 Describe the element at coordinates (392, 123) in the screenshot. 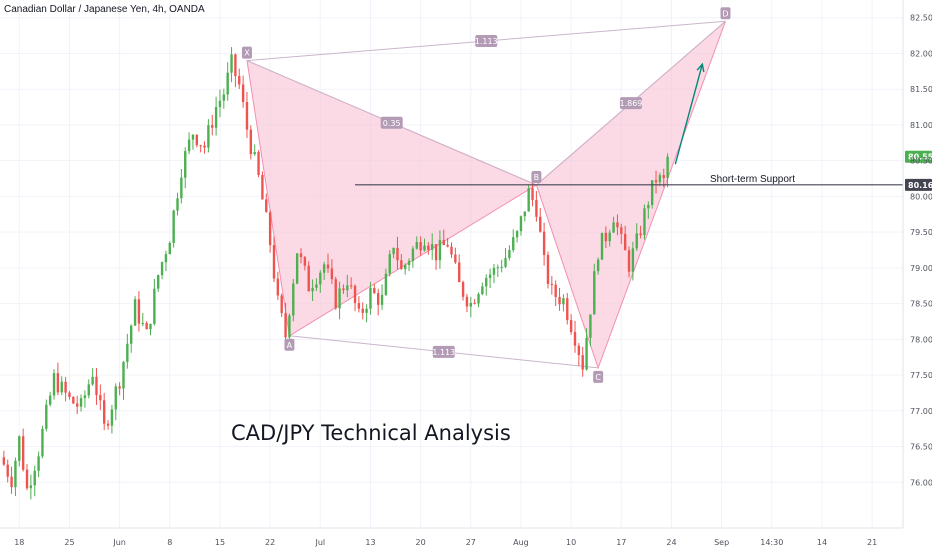

I see `ratio-label: 0.35` at that location.